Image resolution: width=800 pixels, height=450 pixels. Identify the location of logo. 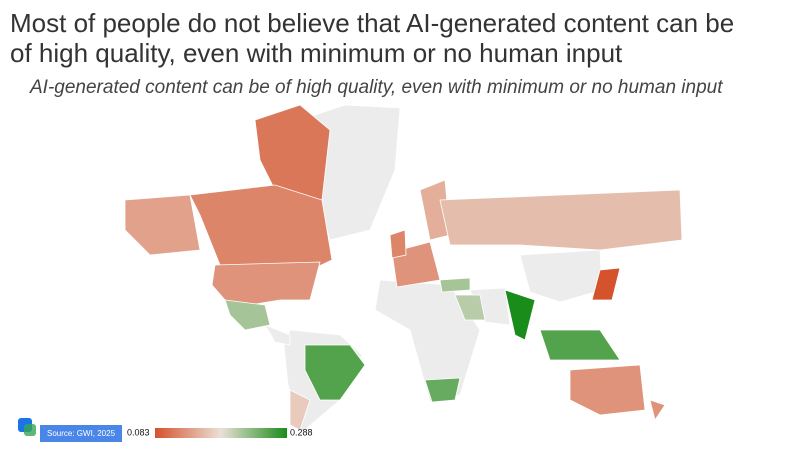
(27, 427).